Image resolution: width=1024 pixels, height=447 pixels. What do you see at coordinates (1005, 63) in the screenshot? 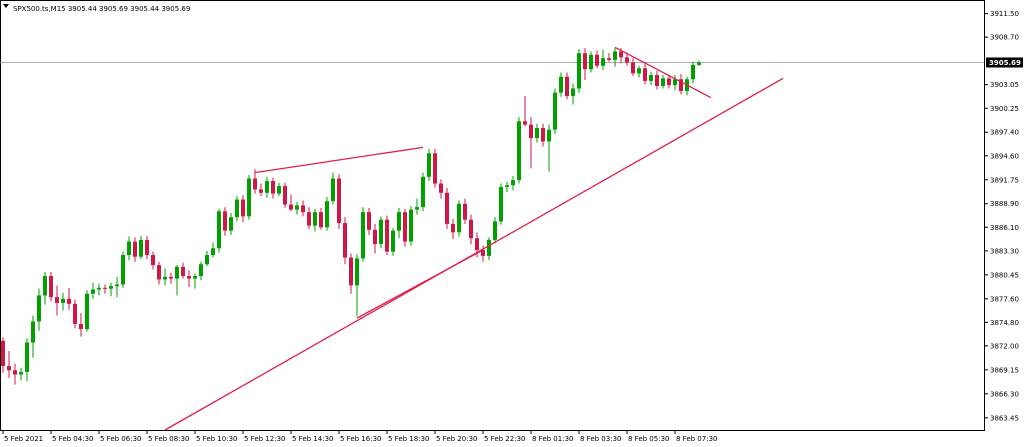
I see `current-price-label: 3905.69` at bounding box center [1005, 63].